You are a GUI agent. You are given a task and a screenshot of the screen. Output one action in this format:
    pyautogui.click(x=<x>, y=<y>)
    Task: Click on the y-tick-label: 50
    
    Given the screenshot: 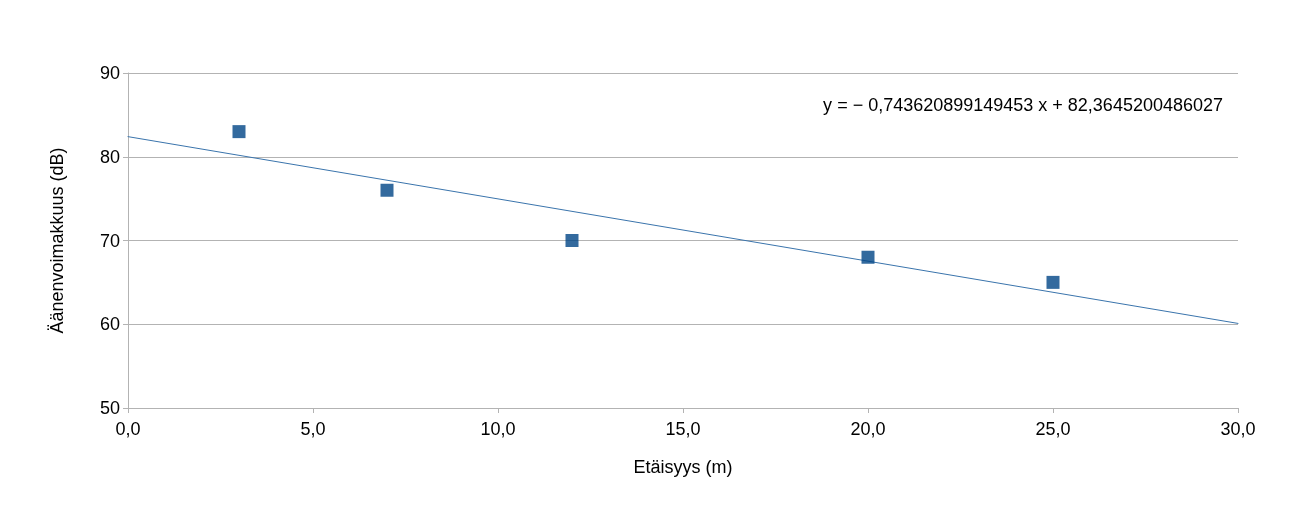 What is the action you would take?
    pyautogui.click(x=109, y=408)
    